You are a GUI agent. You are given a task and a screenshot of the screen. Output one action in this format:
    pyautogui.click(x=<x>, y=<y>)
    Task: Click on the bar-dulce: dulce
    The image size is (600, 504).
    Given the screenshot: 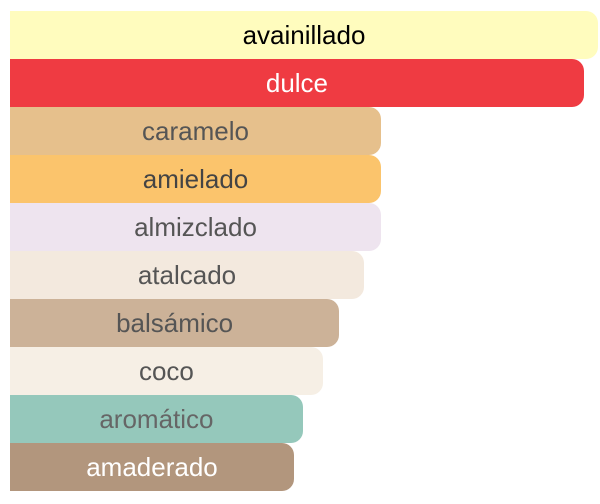 What is the action you would take?
    pyautogui.click(x=297, y=83)
    